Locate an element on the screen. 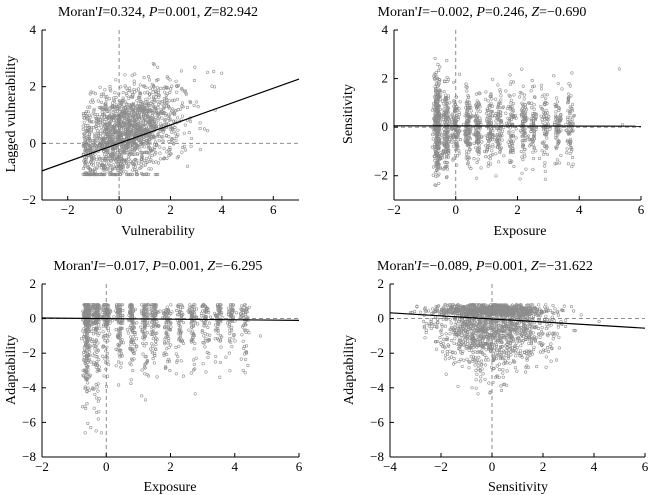  x-axis-label: Exposure is located at coordinates (520, 231).